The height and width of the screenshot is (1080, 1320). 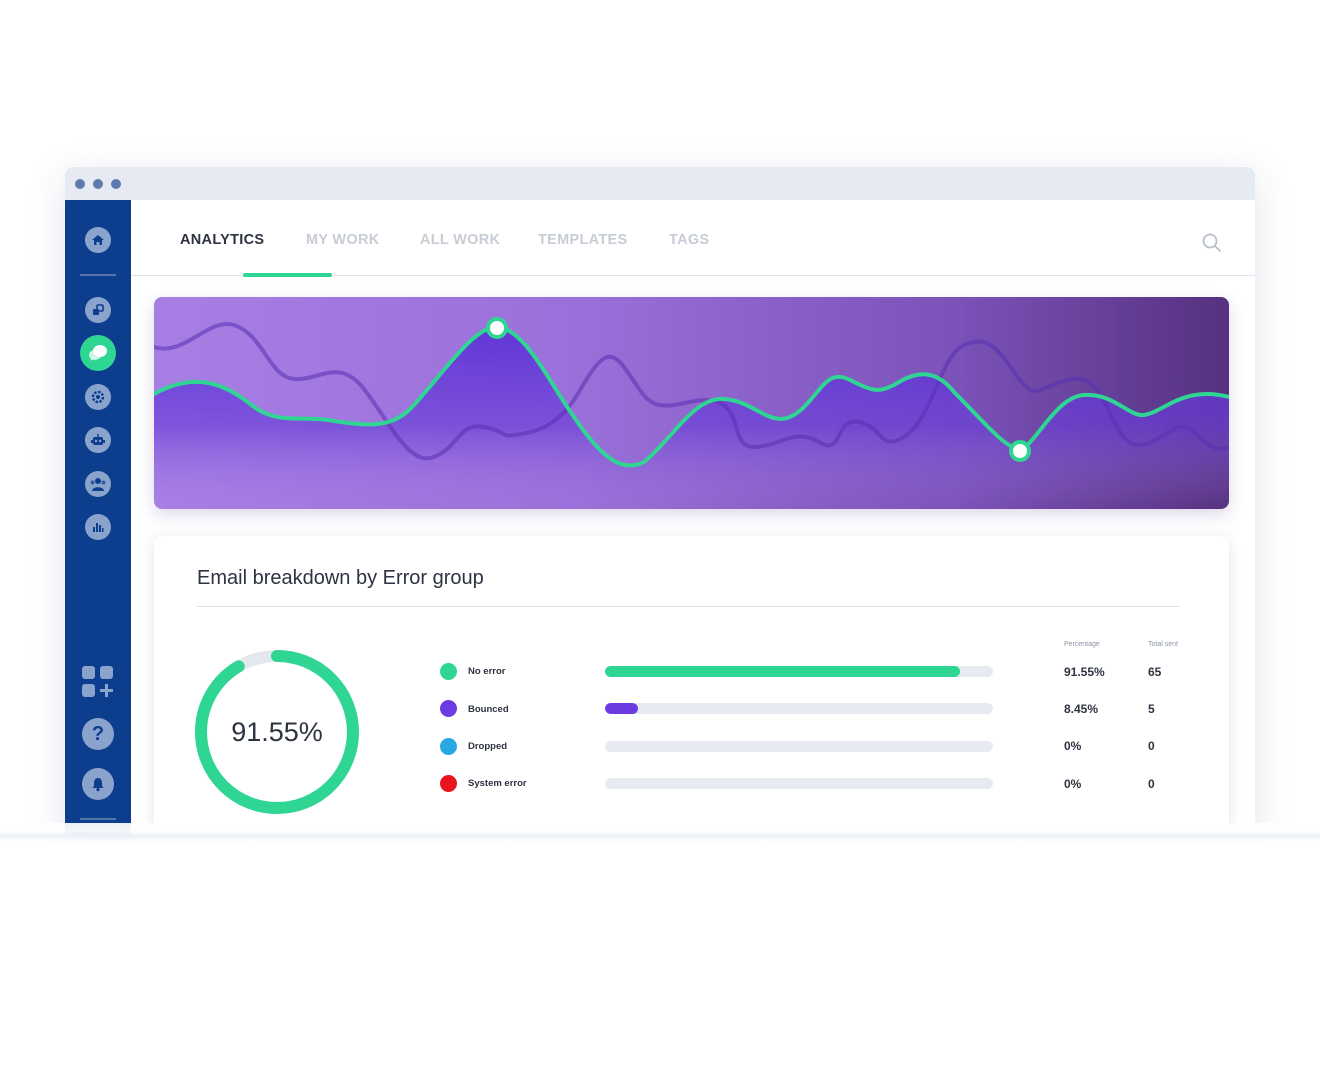 What do you see at coordinates (460, 240) in the screenshot?
I see `tab-all-work: ALL WORK` at bounding box center [460, 240].